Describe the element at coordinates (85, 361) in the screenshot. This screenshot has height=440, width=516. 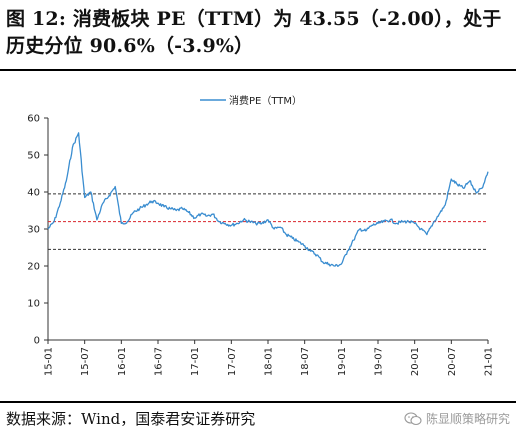
I see `x-tick-label: 15-07` at that location.